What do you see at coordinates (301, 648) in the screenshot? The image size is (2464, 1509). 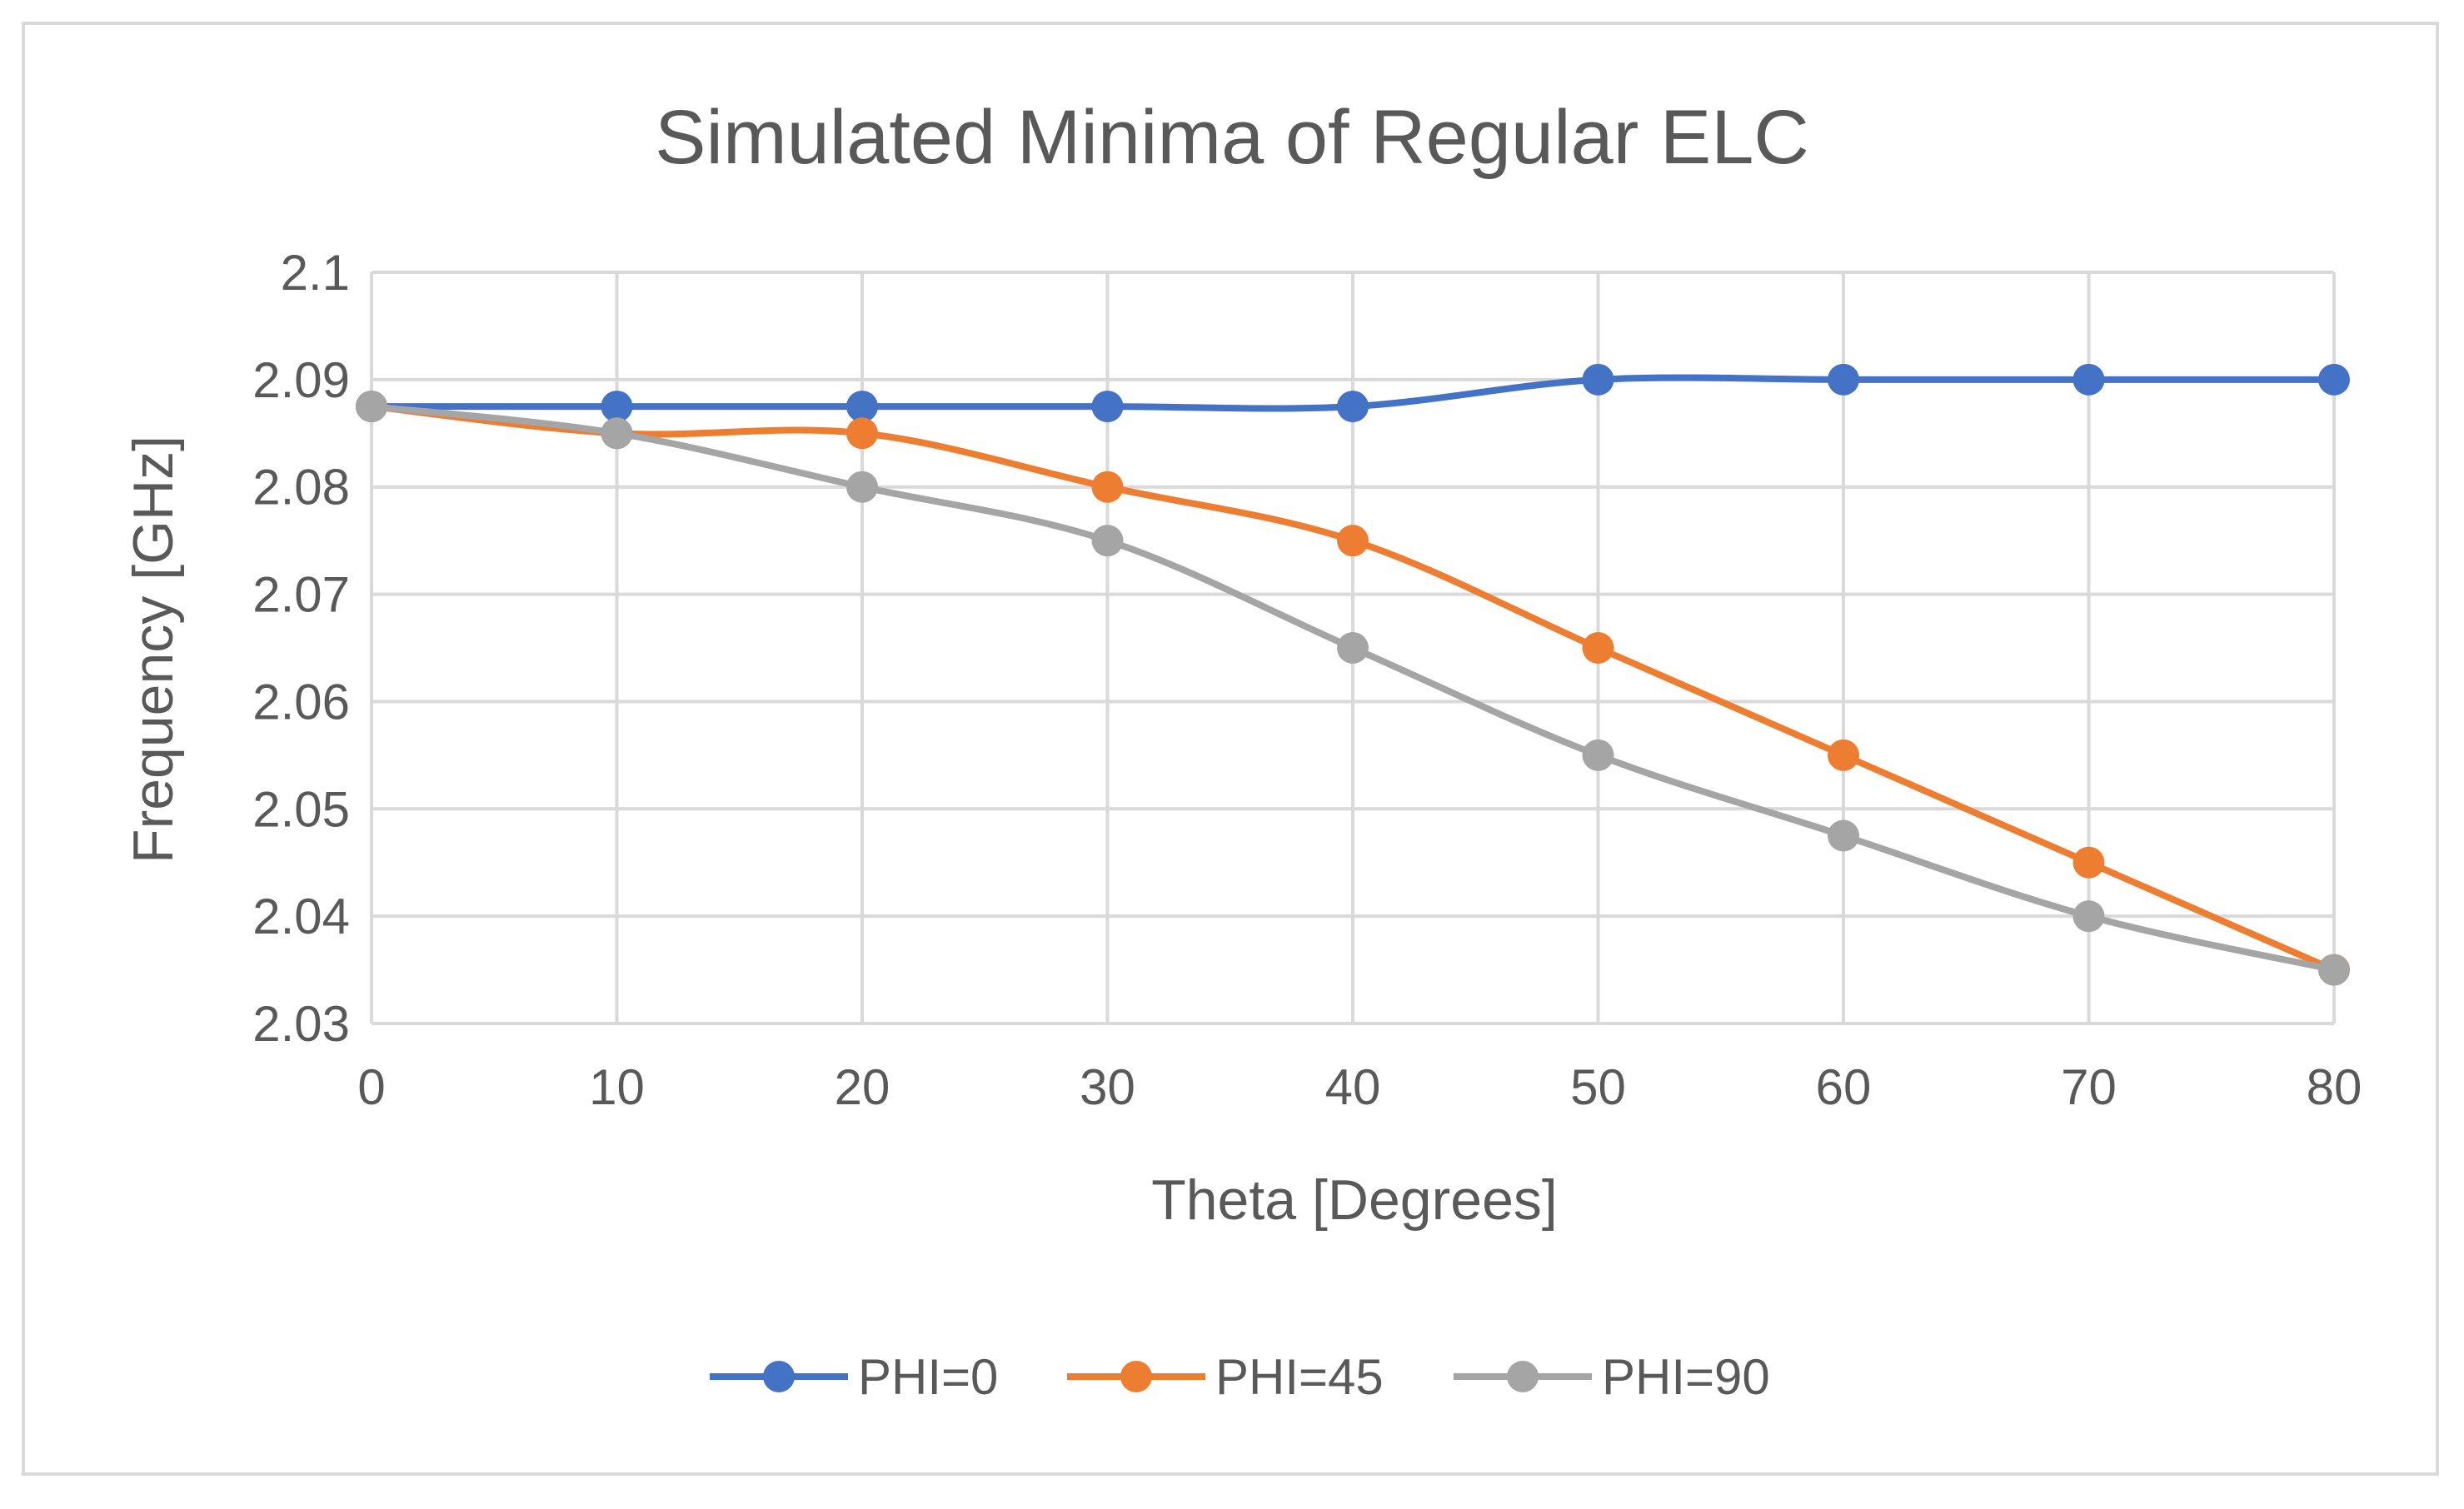 I see `y-axis-ticks: 2.03 2.04 2.05 2.06 2.07 2.08 2.09 2.1` at bounding box center [301, 648].